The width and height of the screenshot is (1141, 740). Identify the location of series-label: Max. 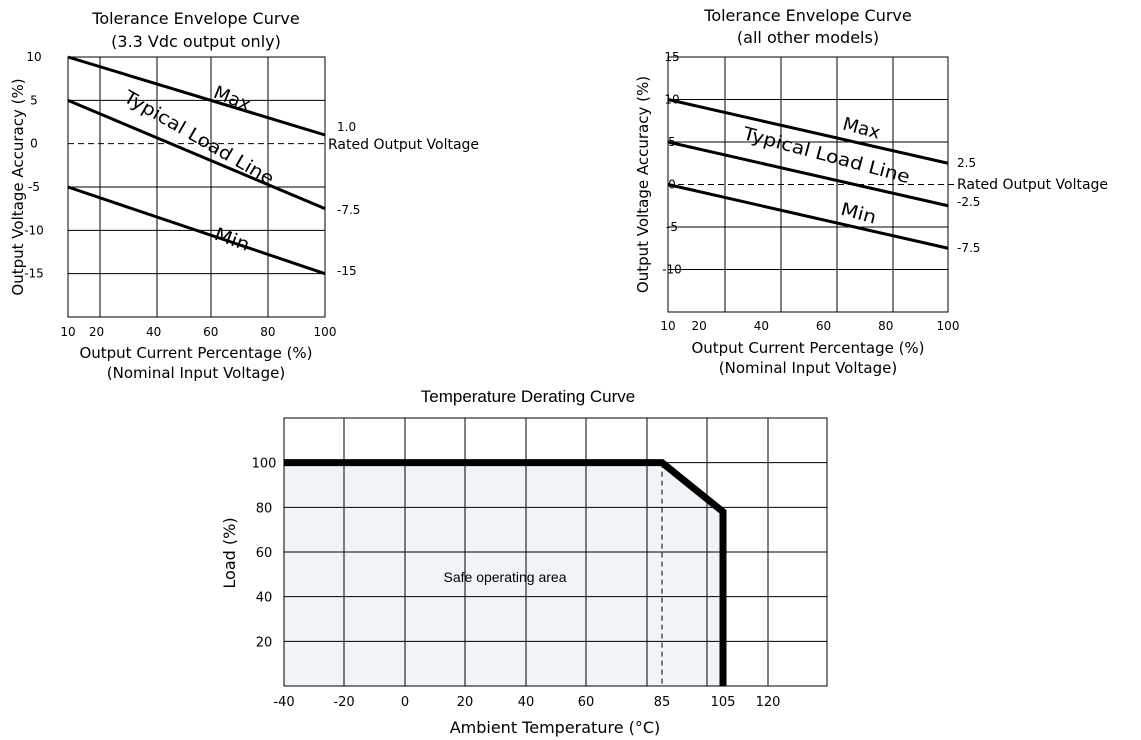
(232, 99).